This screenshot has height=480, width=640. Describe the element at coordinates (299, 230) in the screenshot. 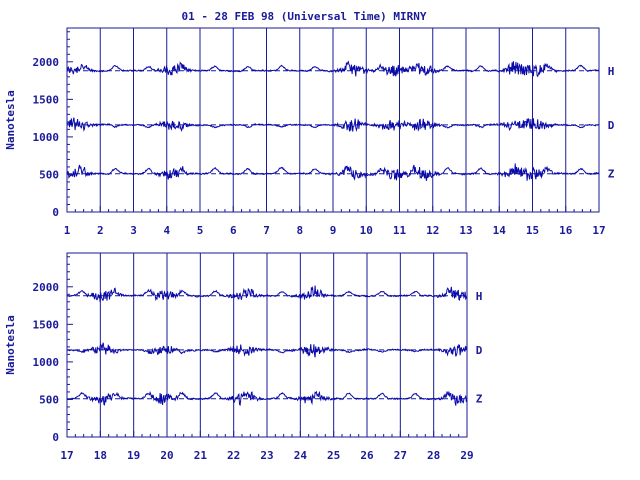

I see `x-tick-label: 8` at that location.